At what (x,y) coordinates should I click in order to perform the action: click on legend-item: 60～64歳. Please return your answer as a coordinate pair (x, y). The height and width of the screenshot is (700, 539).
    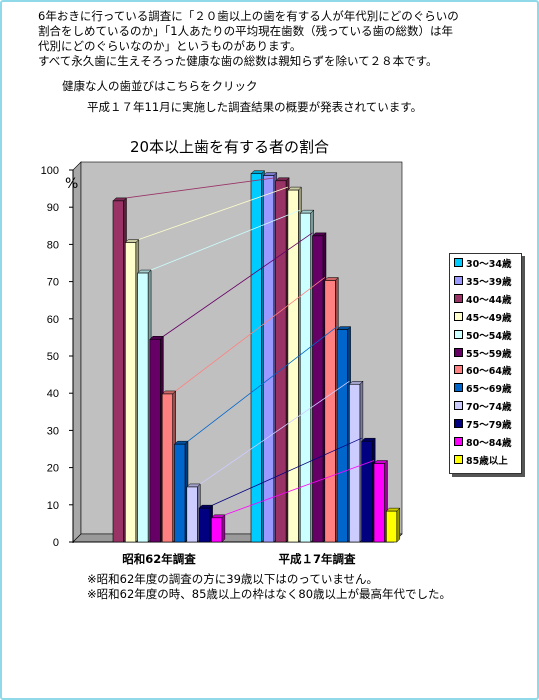
    Looking at the image, I should click on (482, 371).